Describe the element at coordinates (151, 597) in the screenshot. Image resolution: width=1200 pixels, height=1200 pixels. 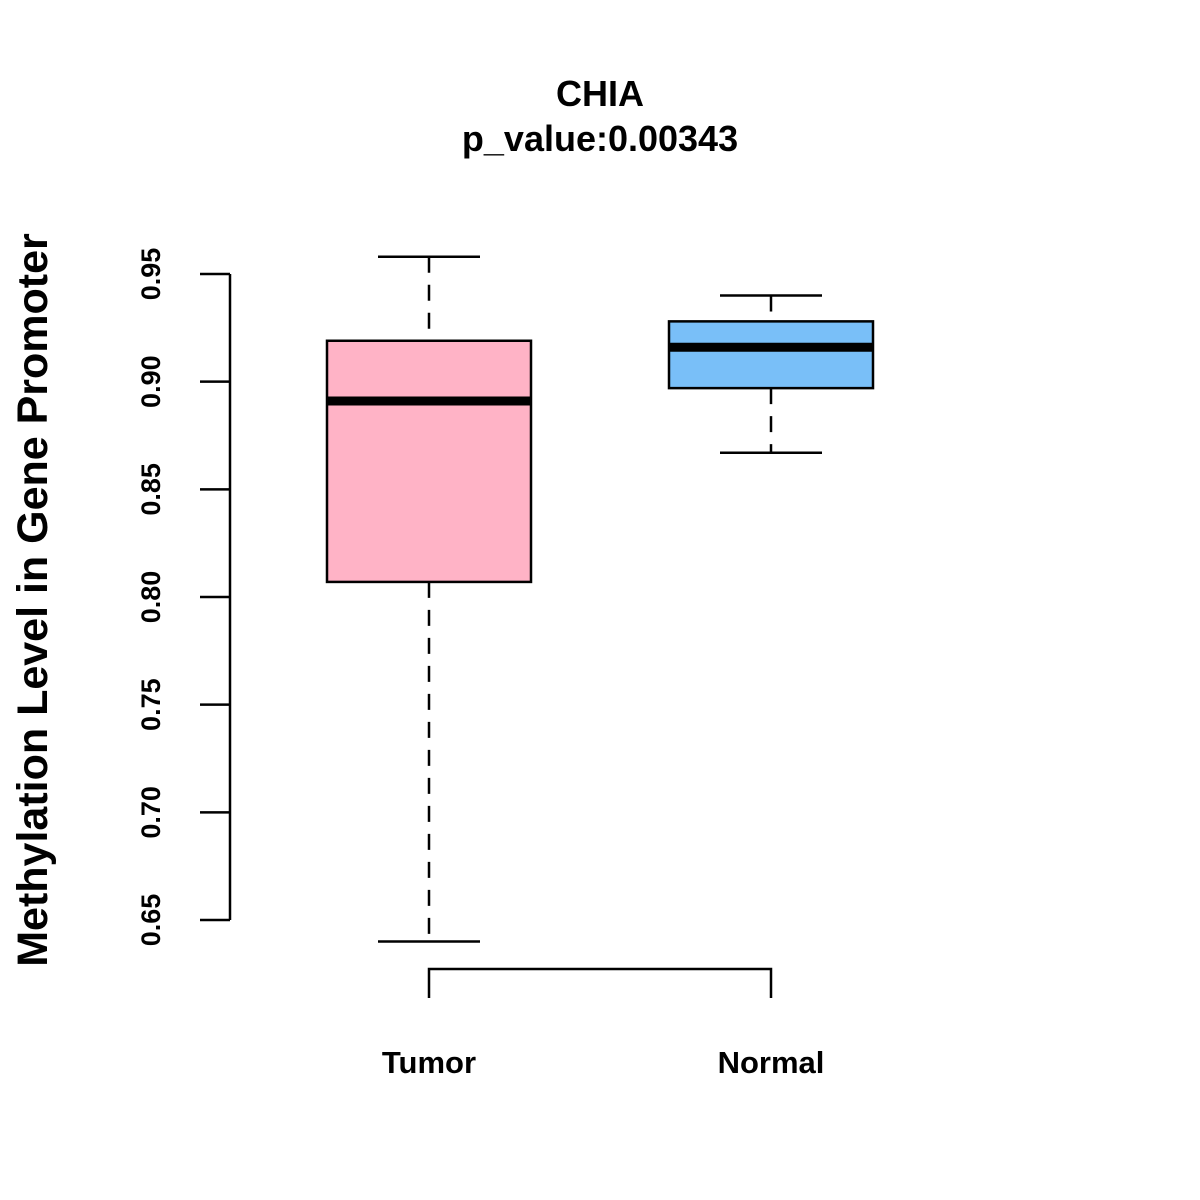
I see `y-tick-label: 0.80` at that location.